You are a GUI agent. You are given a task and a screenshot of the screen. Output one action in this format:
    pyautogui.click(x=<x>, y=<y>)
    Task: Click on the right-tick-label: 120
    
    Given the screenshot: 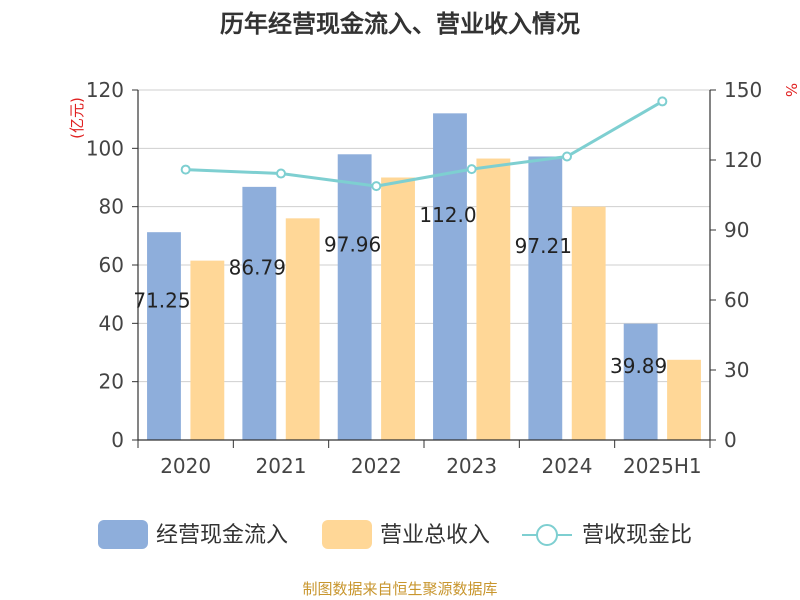 What is the action you would take?
    pyautogui.click(x=743, y=160)
    